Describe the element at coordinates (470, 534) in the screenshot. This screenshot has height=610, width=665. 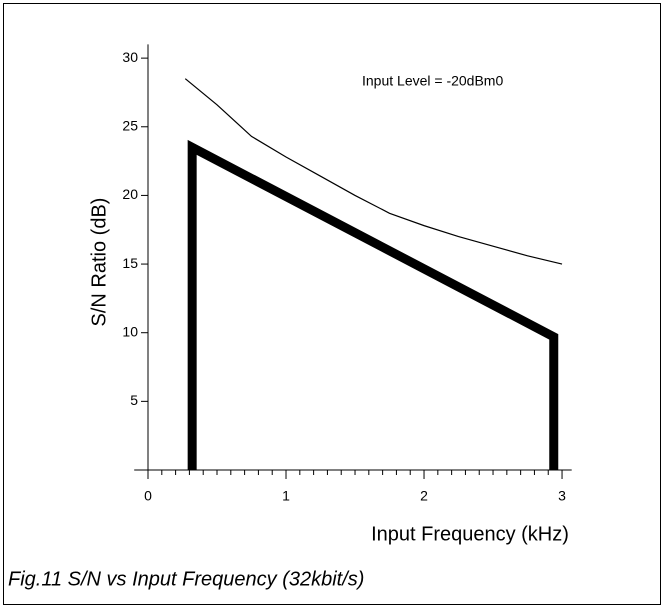
I see `x-axis-title: Input Frequency (kHz)` at that location.